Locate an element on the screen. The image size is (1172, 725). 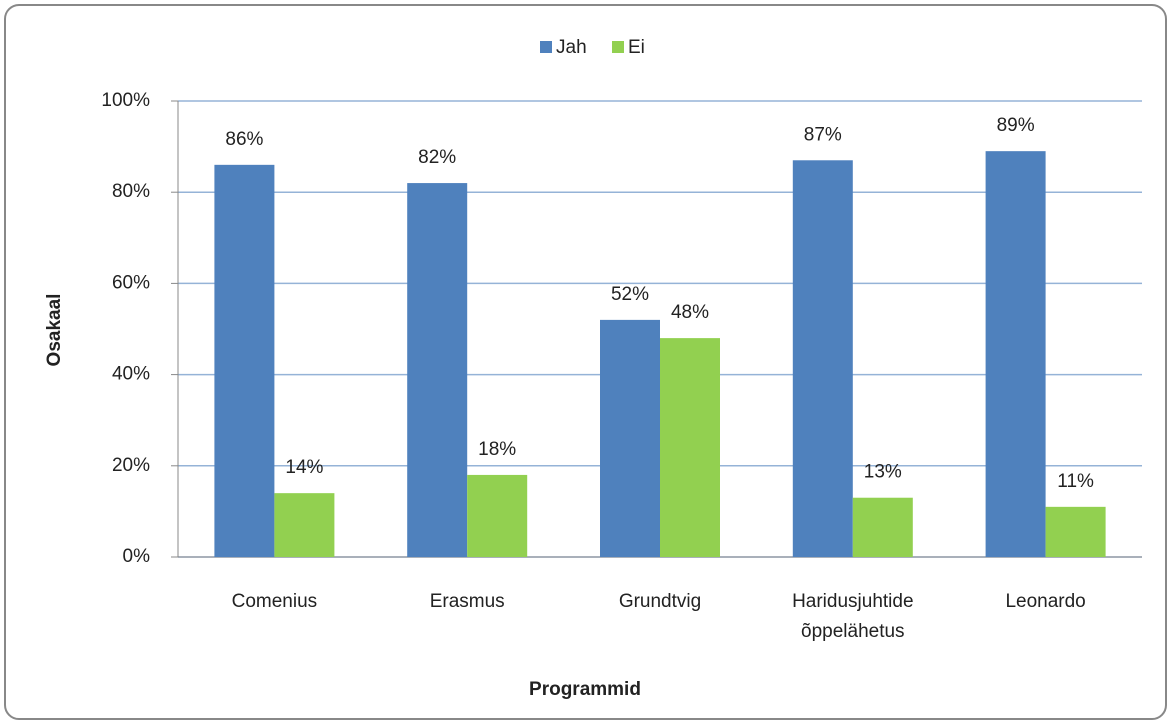
x-tick-label: Grundtvig is located at coordinates (660, 601).